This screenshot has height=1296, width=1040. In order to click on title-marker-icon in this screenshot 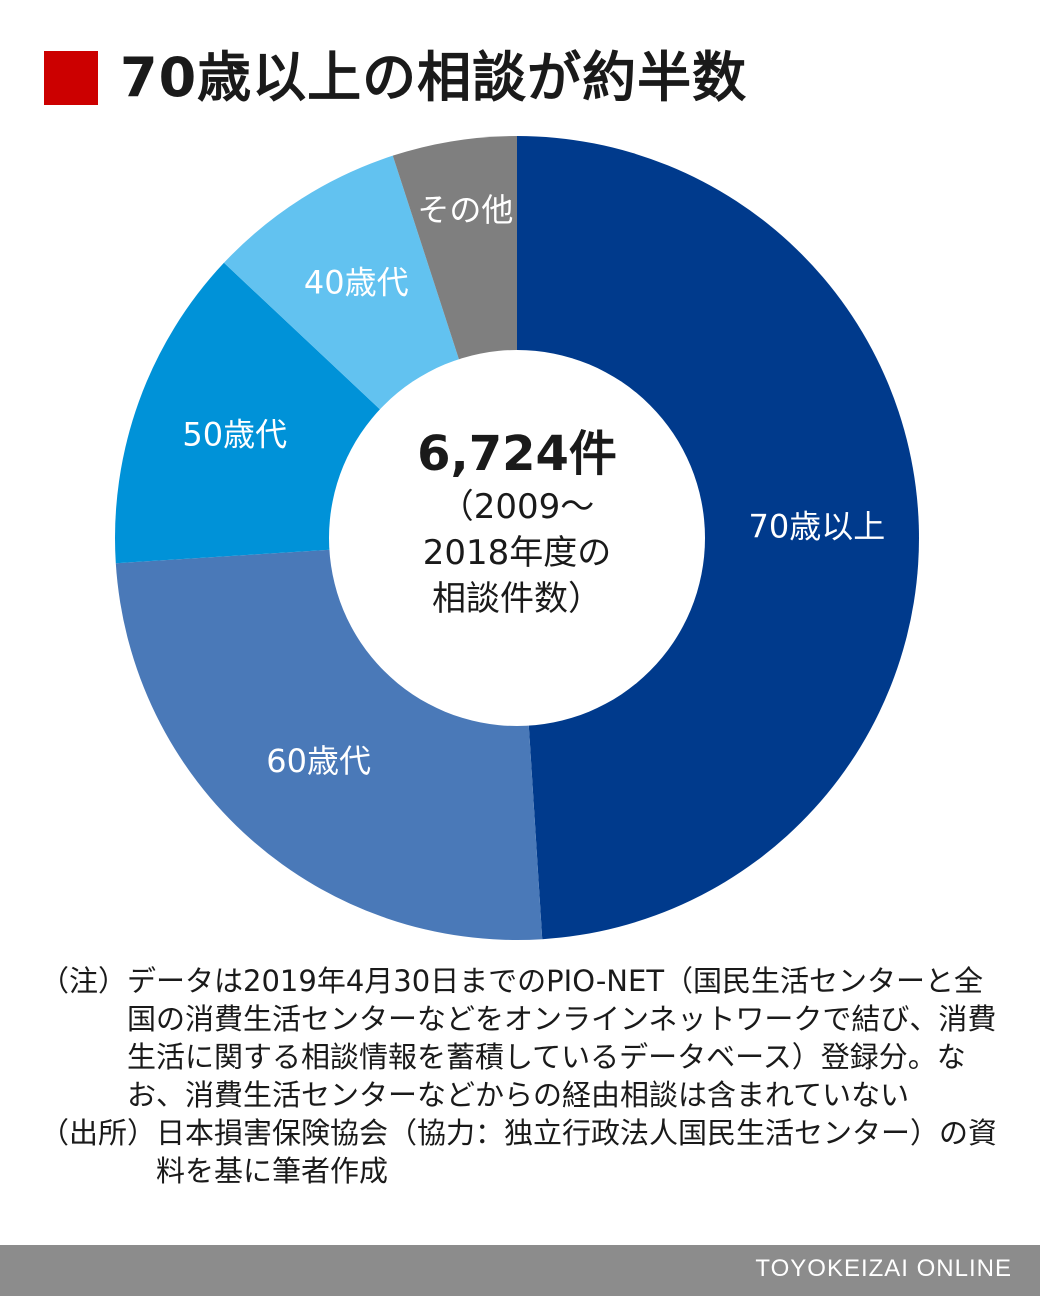, I will do `click(71, 78)`.